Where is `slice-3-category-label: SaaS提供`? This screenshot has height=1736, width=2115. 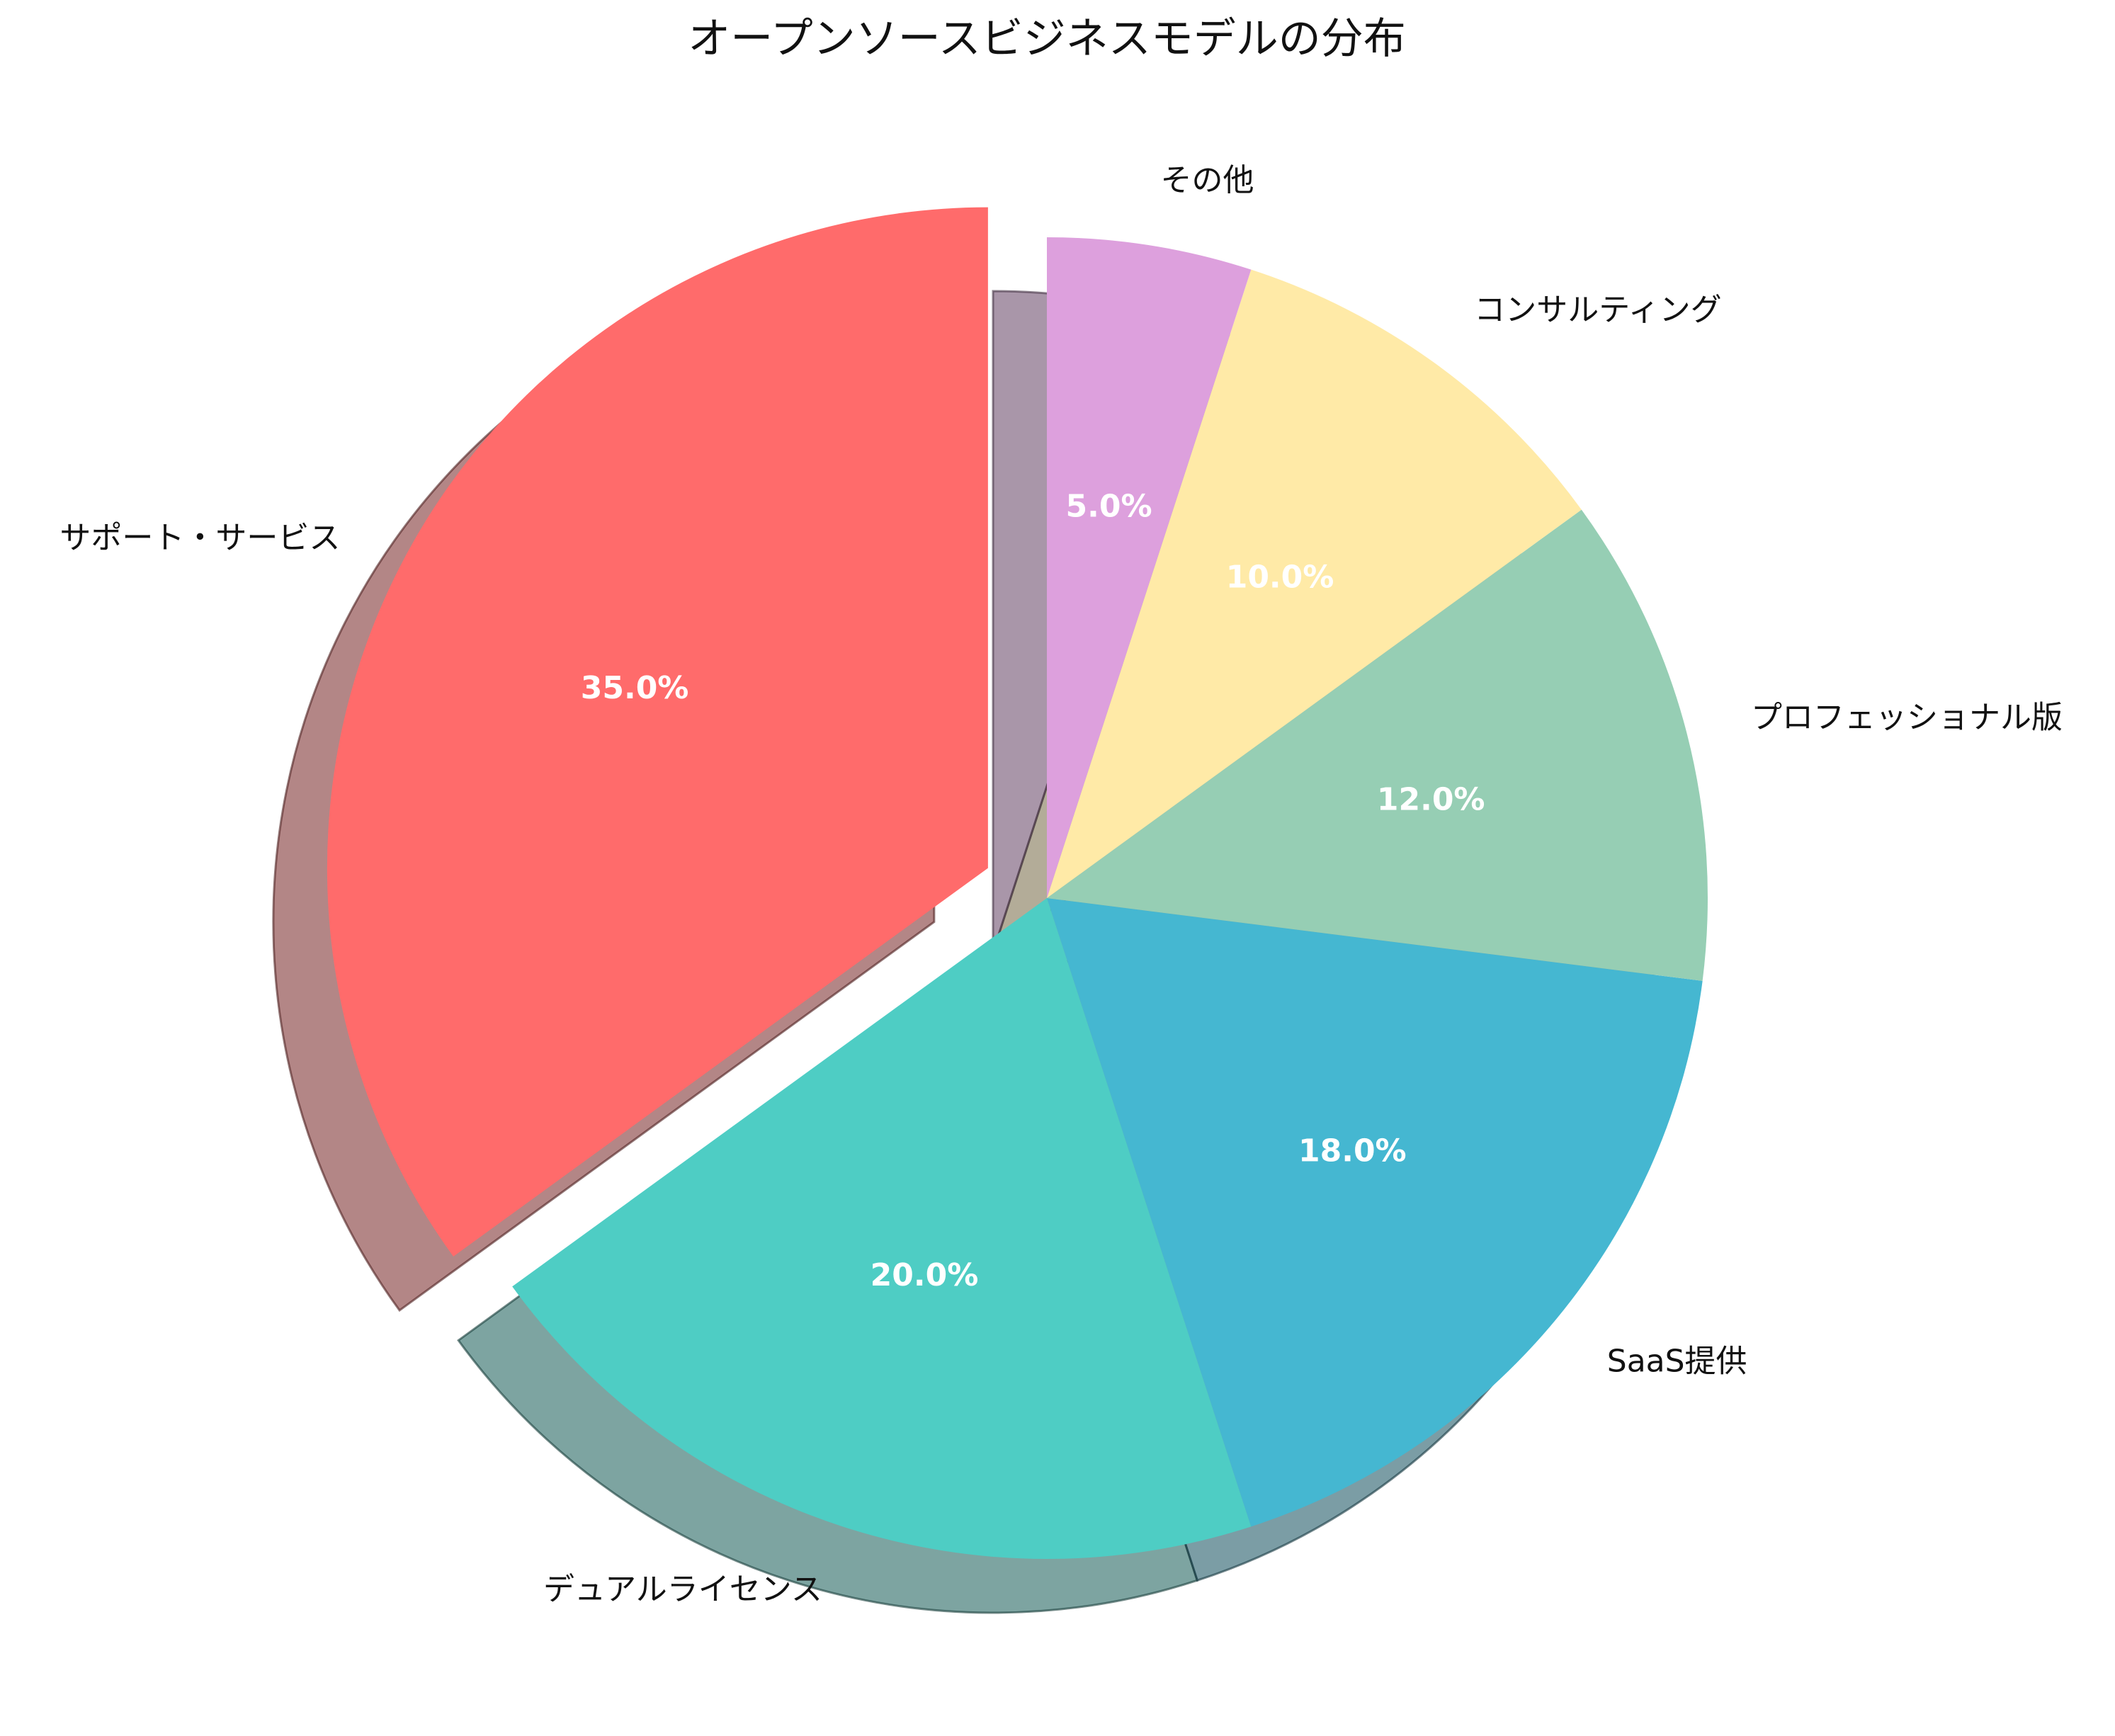
slice-3-category-label: SaaS提供 is located at coordinates (1677, 1362).